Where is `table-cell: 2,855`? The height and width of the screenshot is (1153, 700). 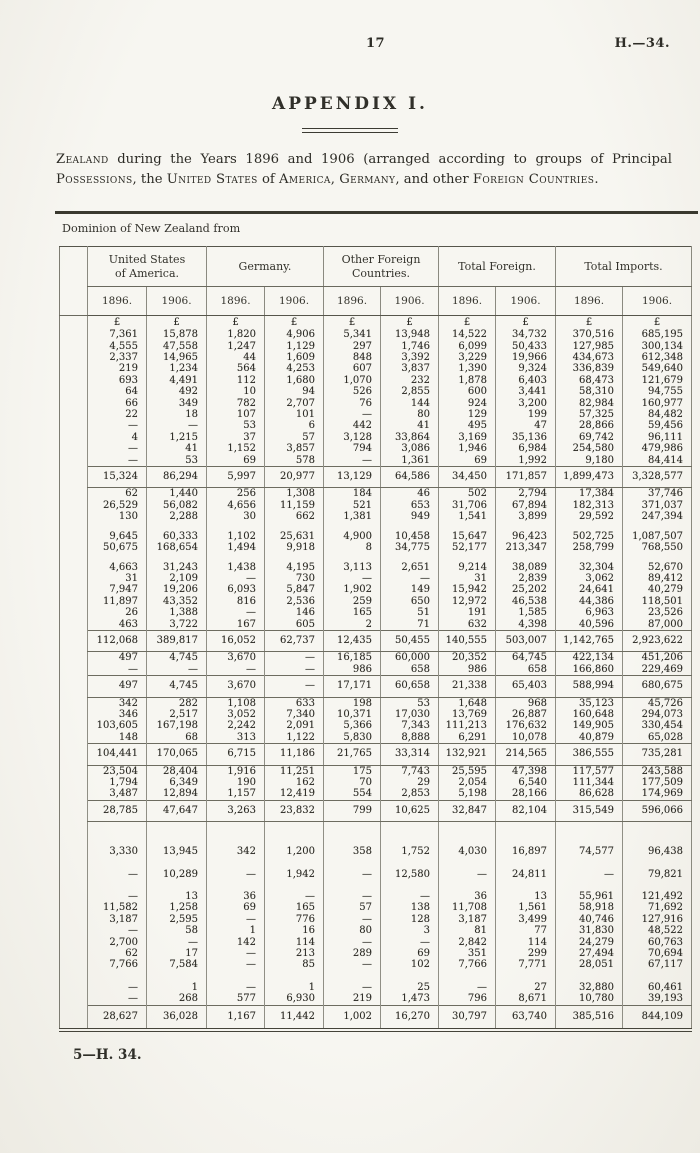 table-cell: 2,855 is located at coordinates (409, 392).